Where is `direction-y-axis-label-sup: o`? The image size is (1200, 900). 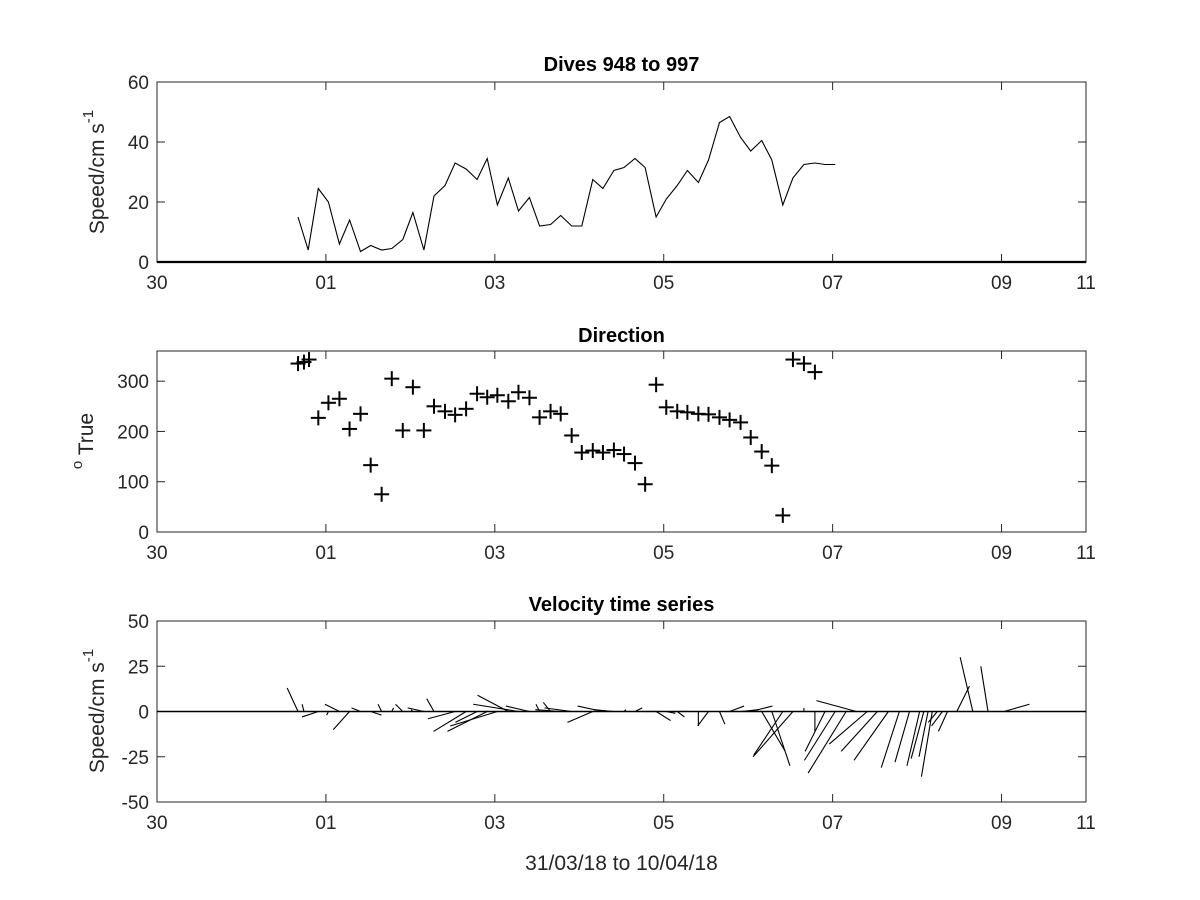 direction-y-axis-label-sup: o is located at coordinates (77, 465).